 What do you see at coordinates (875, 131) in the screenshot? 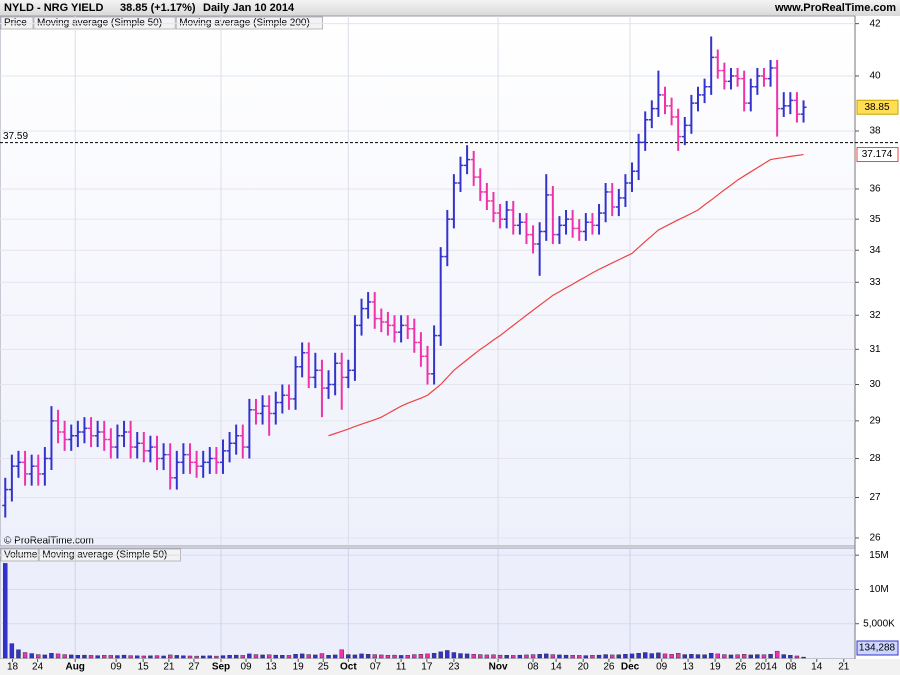
I see `y-tick-label: 38` at bounding box center [875, 131].